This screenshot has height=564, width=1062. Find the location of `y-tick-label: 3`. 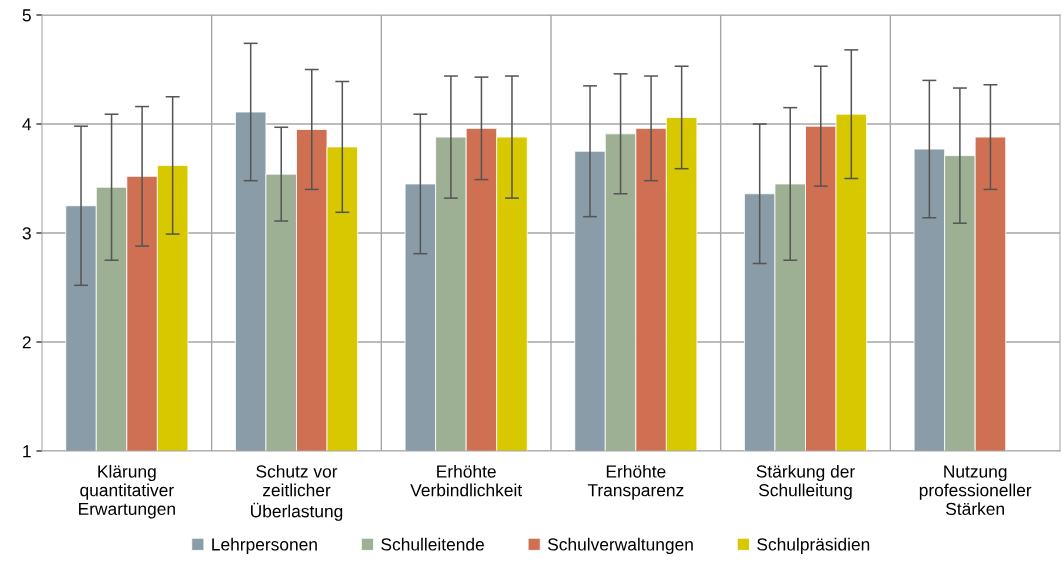

y-tick-label: 3 is located at coordinates (26, 233).